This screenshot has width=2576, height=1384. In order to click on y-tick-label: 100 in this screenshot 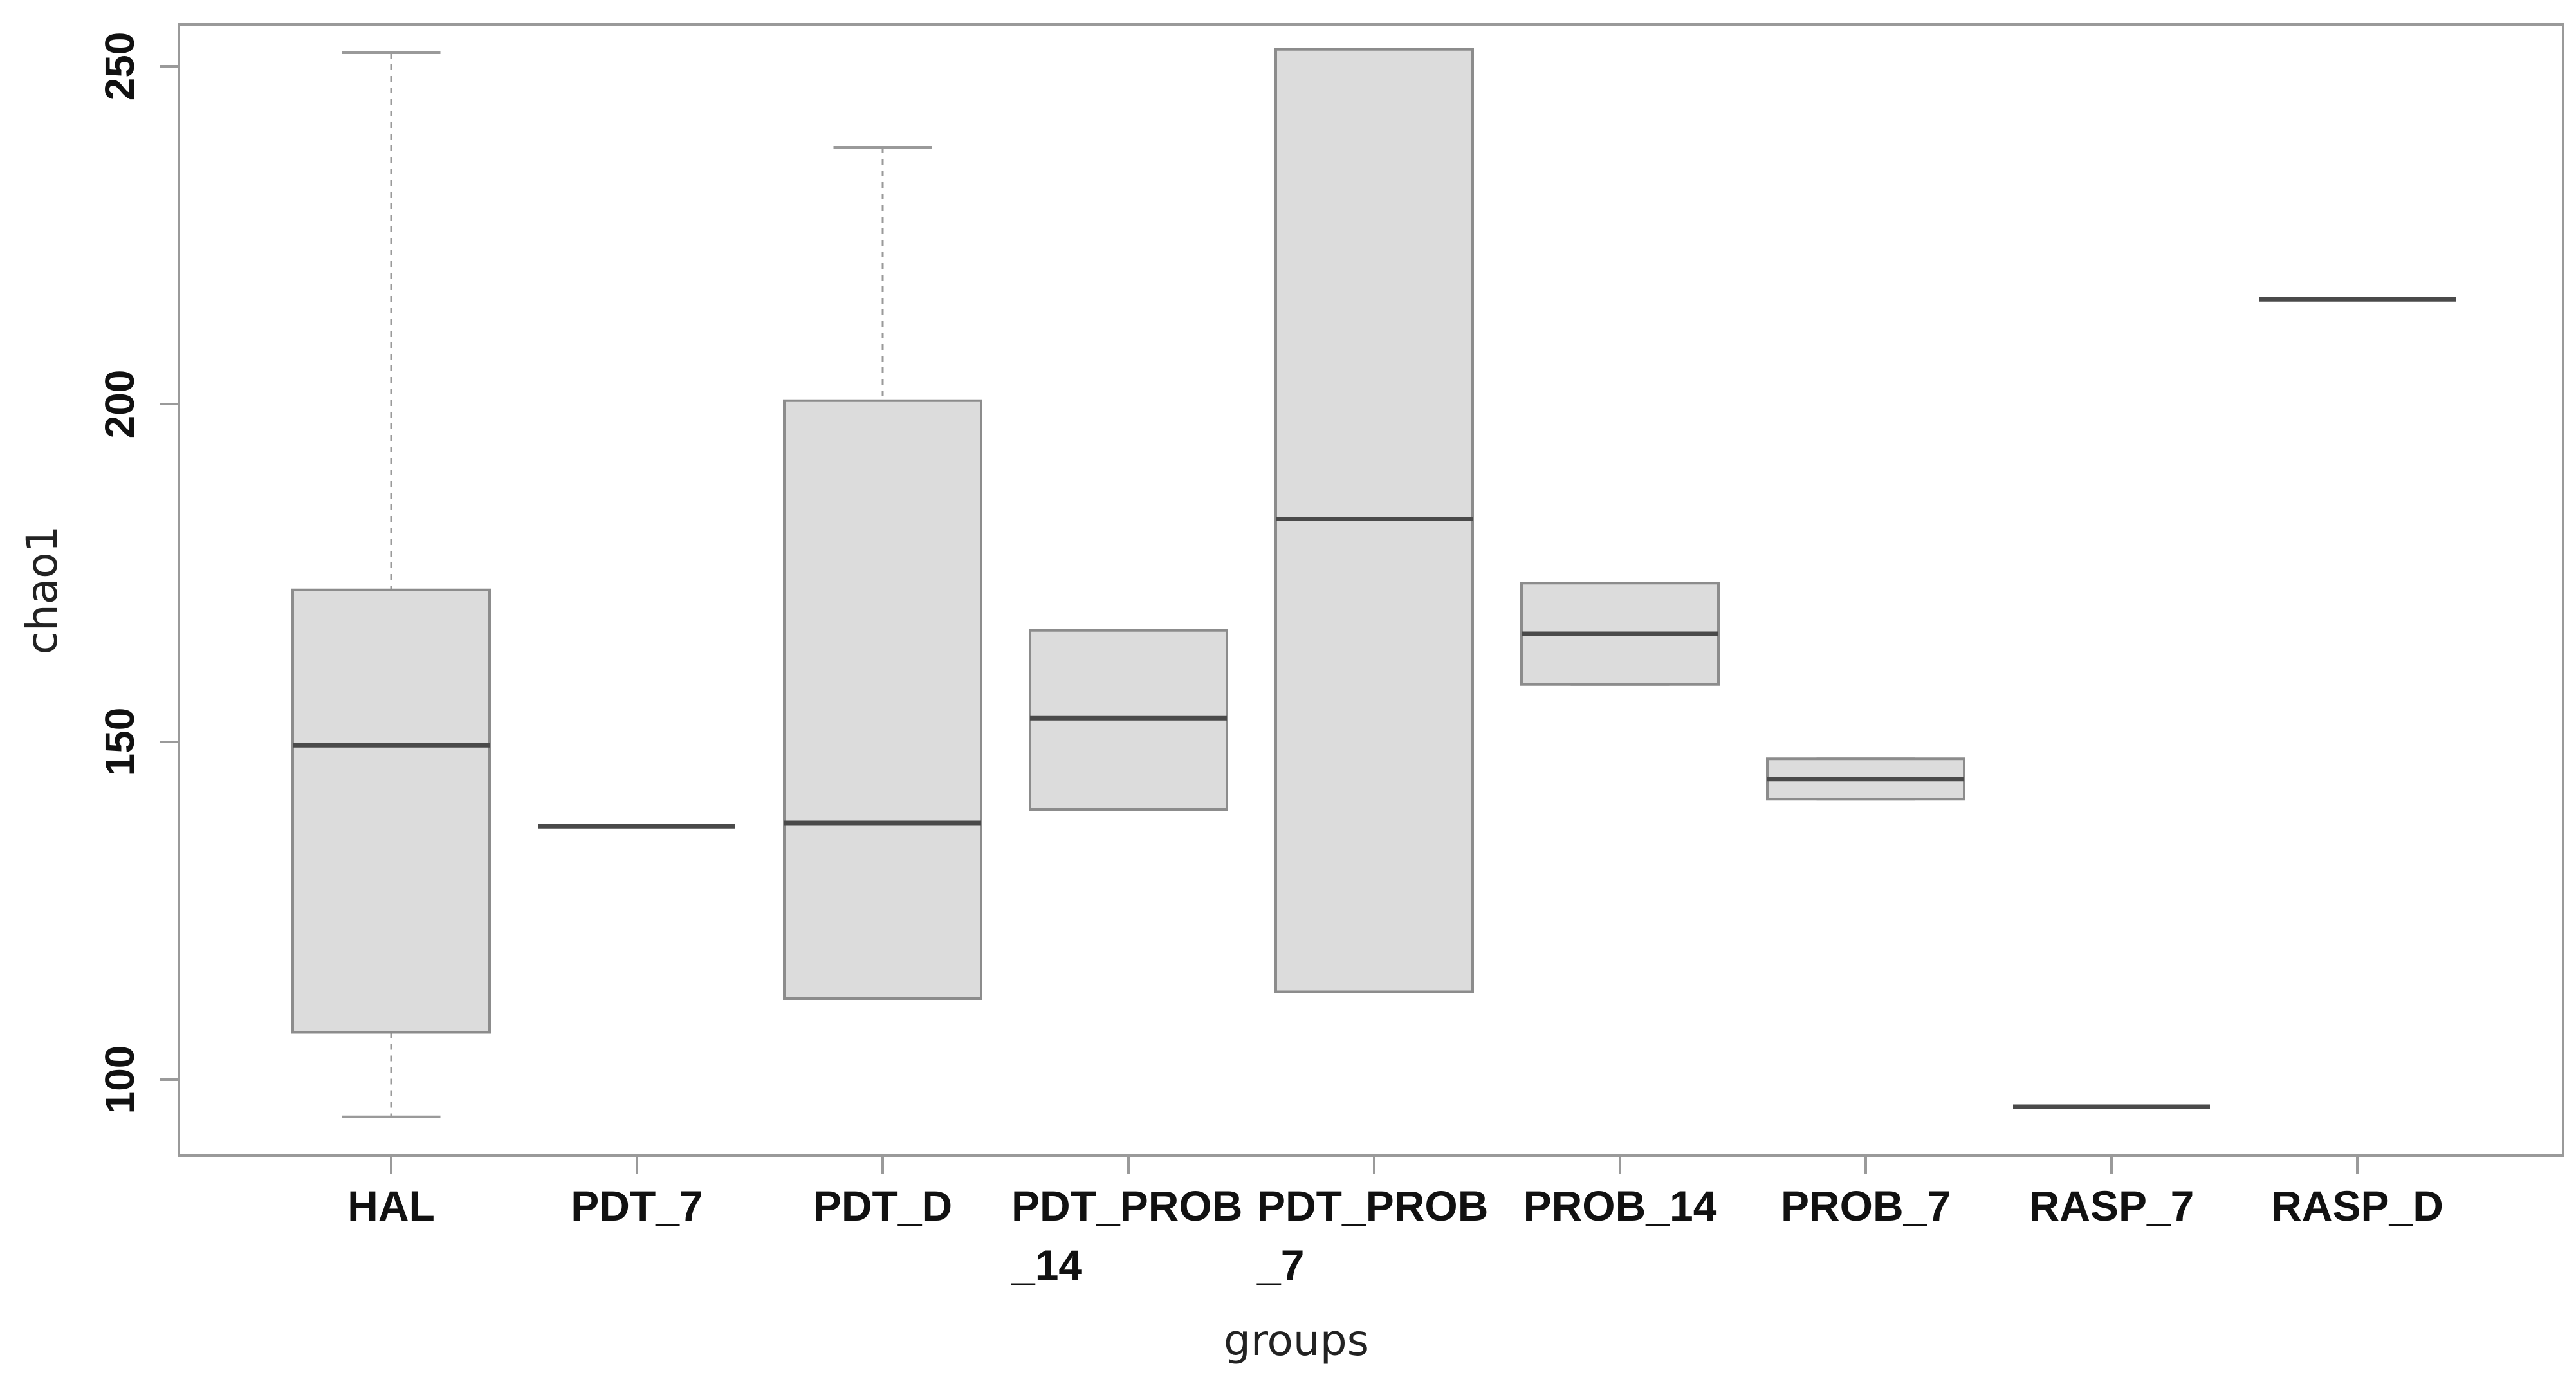, I will do `click(120, 1080)`.